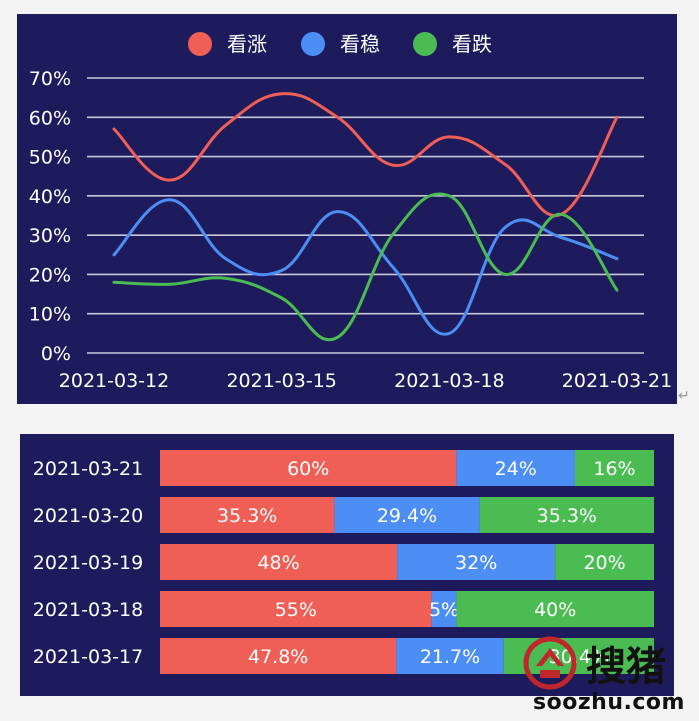 This screenshot has width=699, height=721. Describe the element at coordinates (50, 79) in the screenshot. I see `y-tick-label: 70%` at that location.